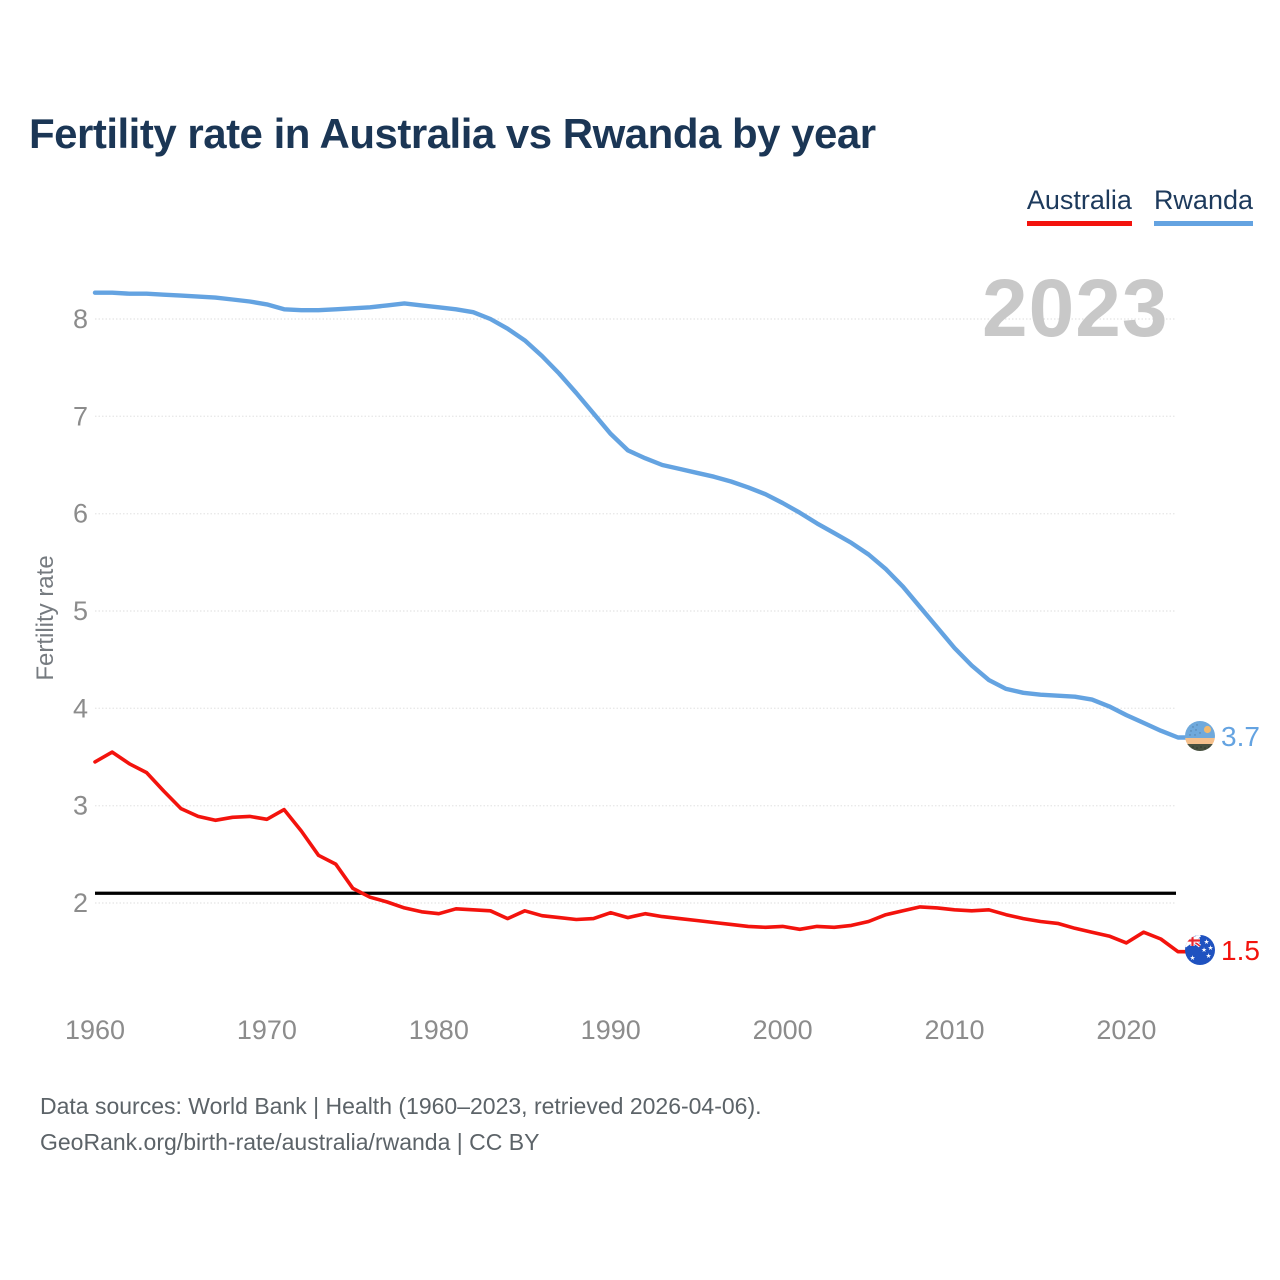 This screenshot has width=1280, height=1280. Describe the element at coordinates (95, 1030) in the screenshot. I see `x-tick-1960: 1960` at that location.